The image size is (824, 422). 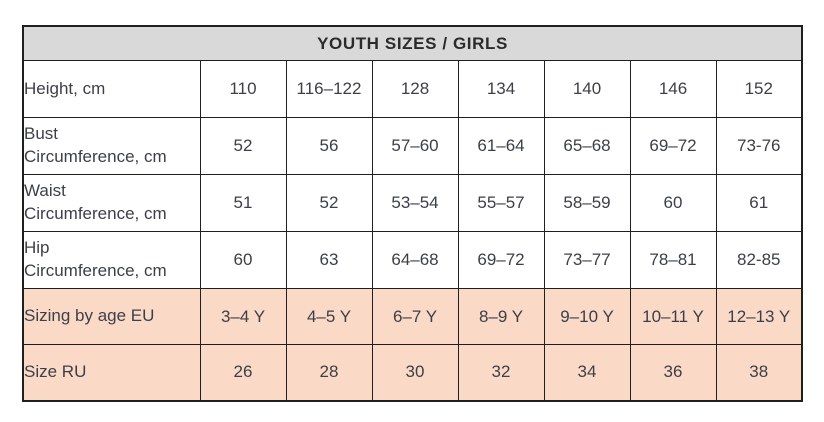 I want to click on row-label: Size RU, so click(x=111, y=372).